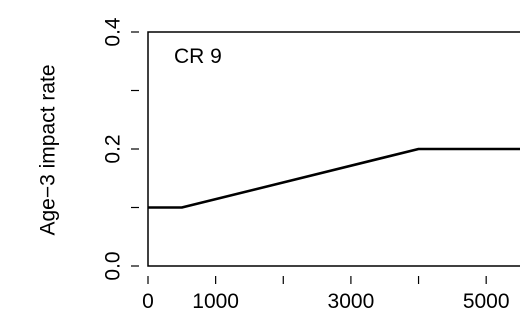  I want to click on panel-label: CR 9, so click(198, 56).